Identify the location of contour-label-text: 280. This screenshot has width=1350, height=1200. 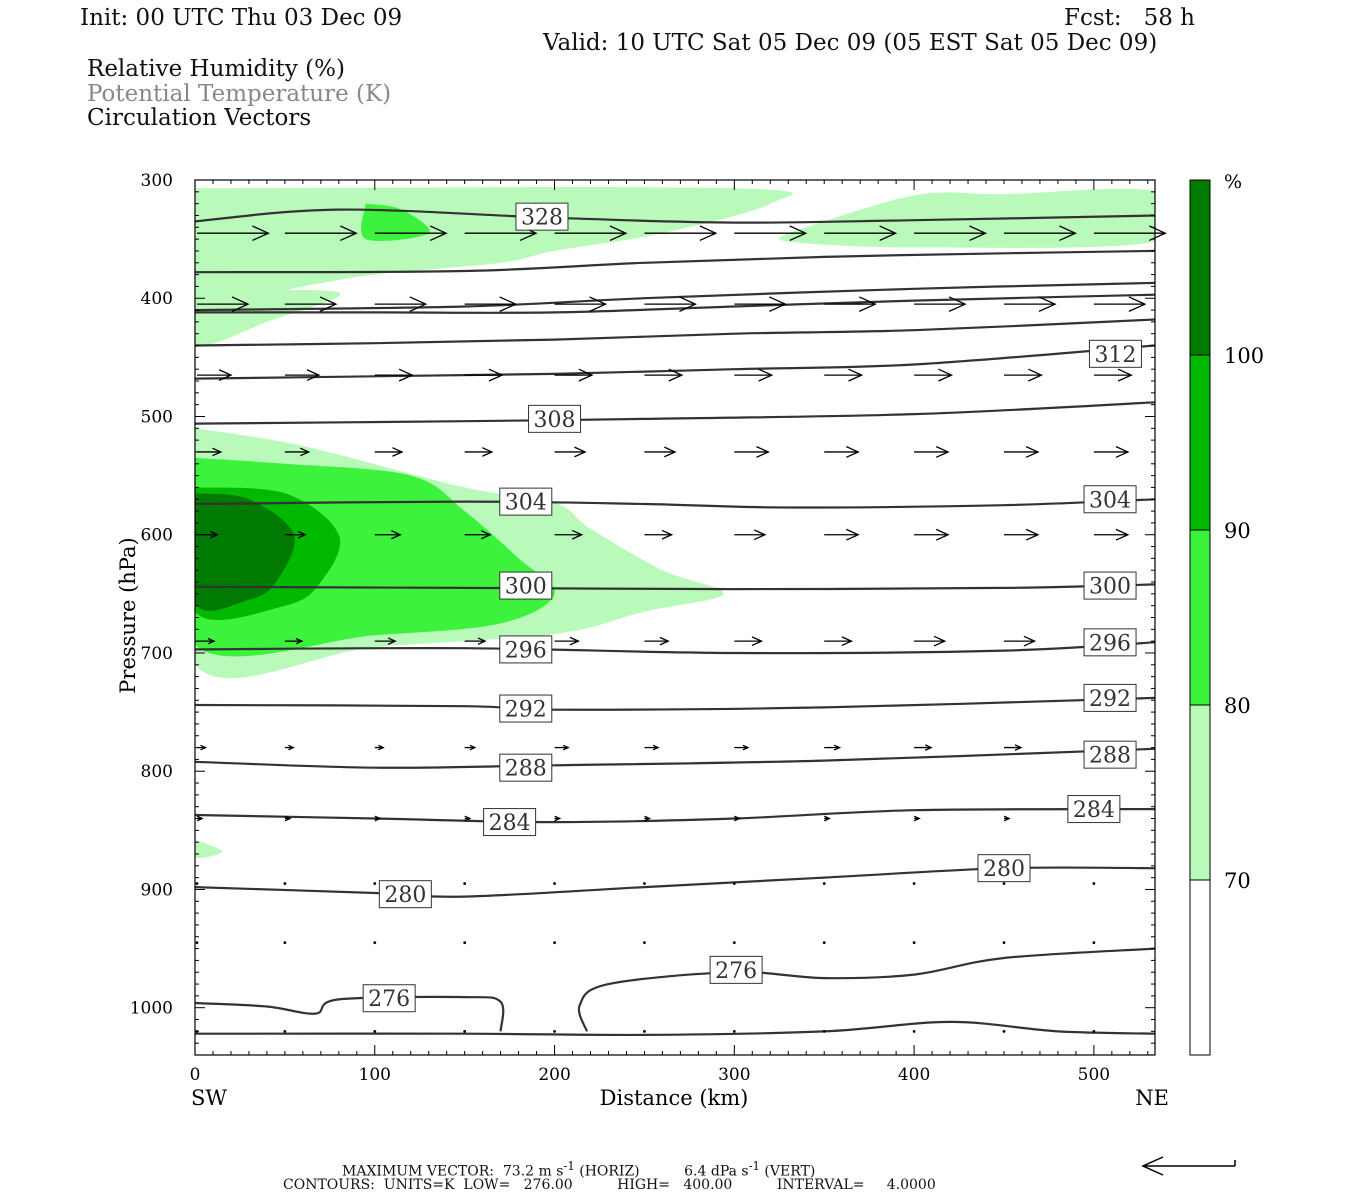
(1004, 869).